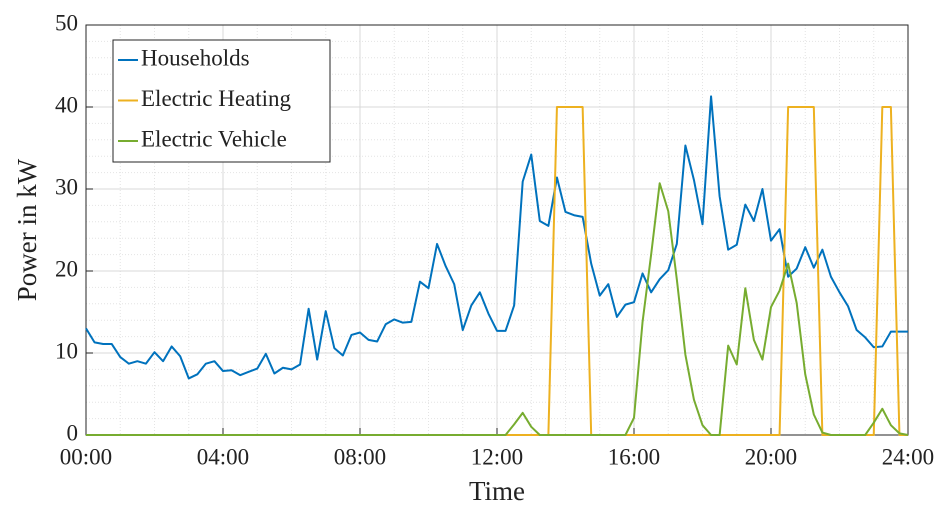 The image size is (946, 510). I want to click on x-tick-label: 12:00, so click(497, 456).